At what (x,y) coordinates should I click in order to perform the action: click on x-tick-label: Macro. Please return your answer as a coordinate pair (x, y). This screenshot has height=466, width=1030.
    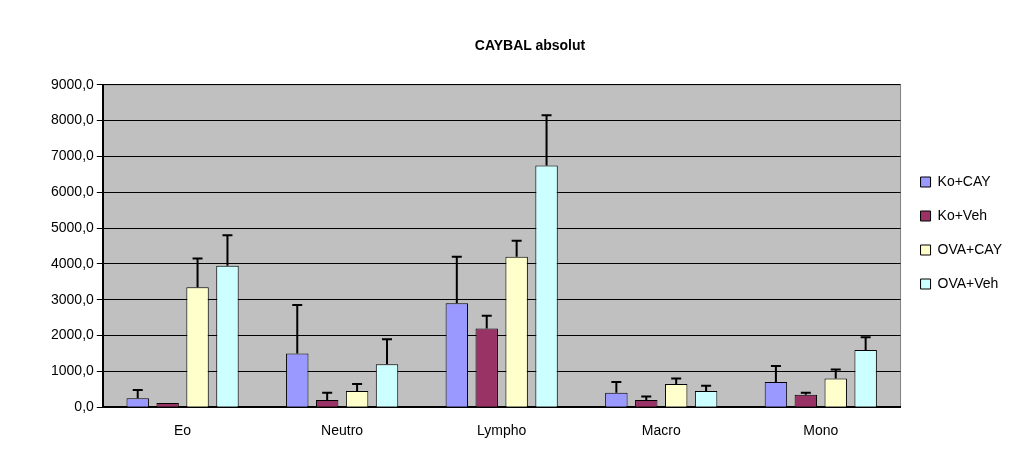
    Looking at the image, I should click on (661, 430).